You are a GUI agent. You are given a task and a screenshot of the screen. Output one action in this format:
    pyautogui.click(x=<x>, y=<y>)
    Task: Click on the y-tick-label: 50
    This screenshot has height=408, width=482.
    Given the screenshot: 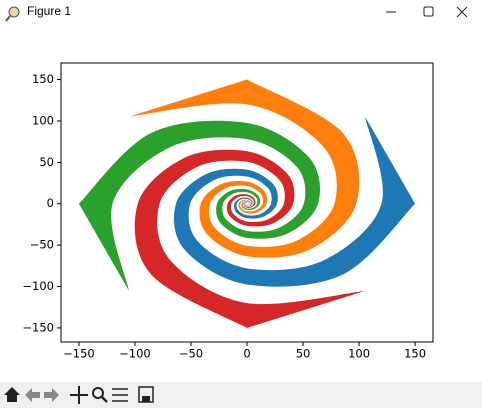 What is the action you would take?
    pyautogui.click(x=46, y=162)
    